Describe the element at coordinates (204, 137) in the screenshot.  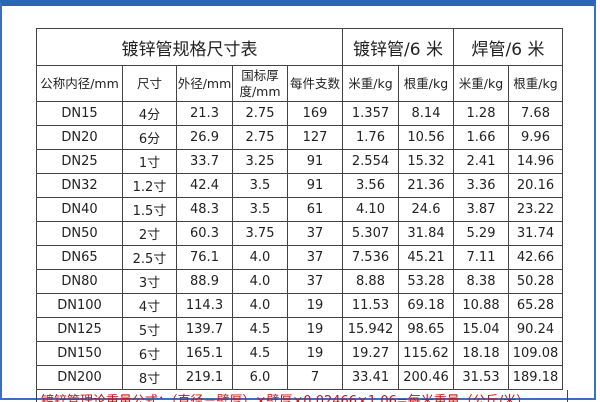
I see `table-cell: 26.9` at that location.